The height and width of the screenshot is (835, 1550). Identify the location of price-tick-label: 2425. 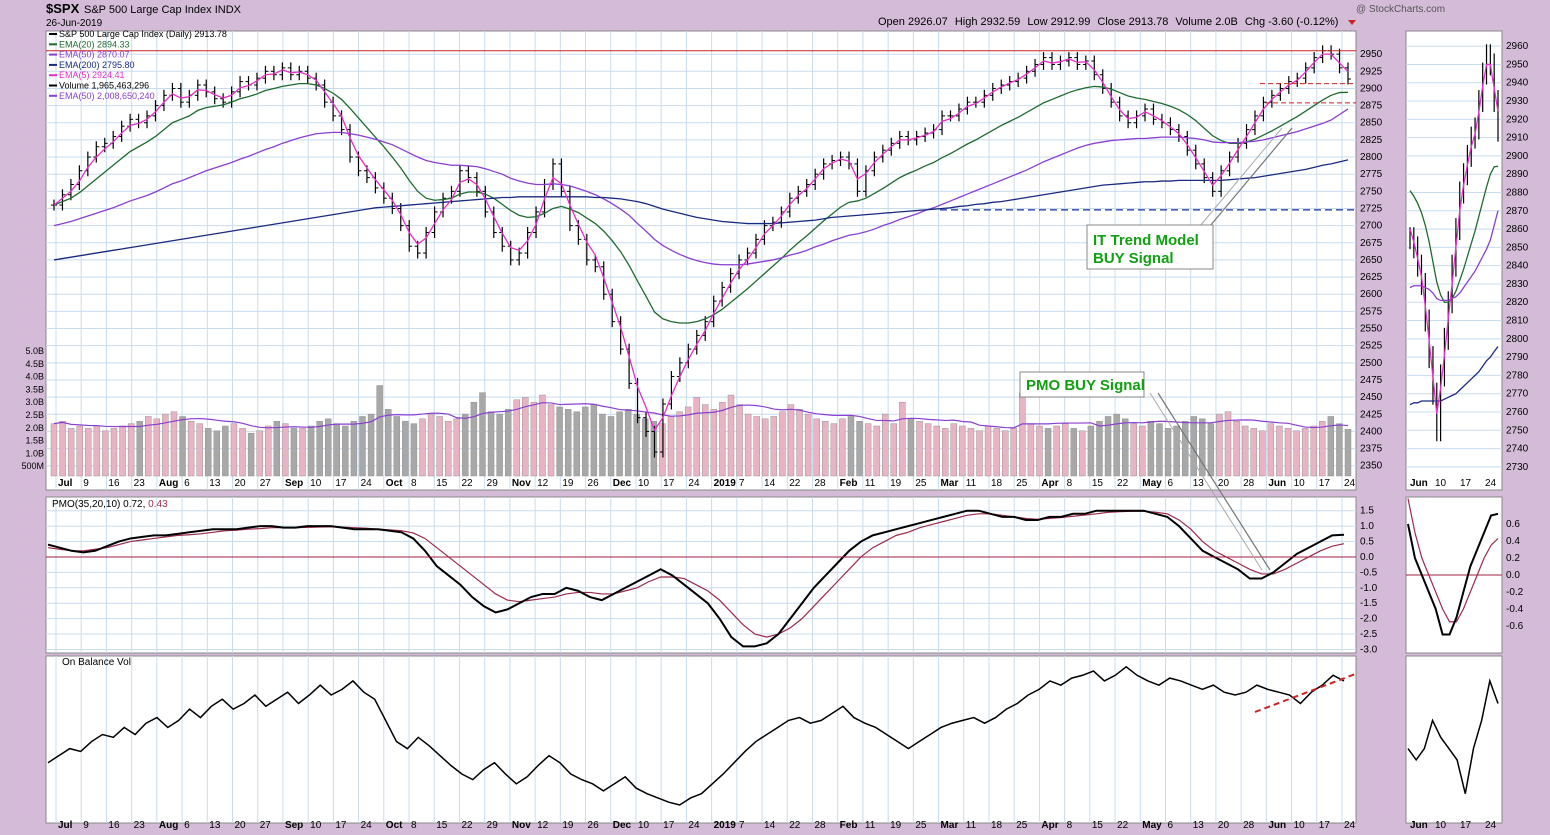
(1371, 414).